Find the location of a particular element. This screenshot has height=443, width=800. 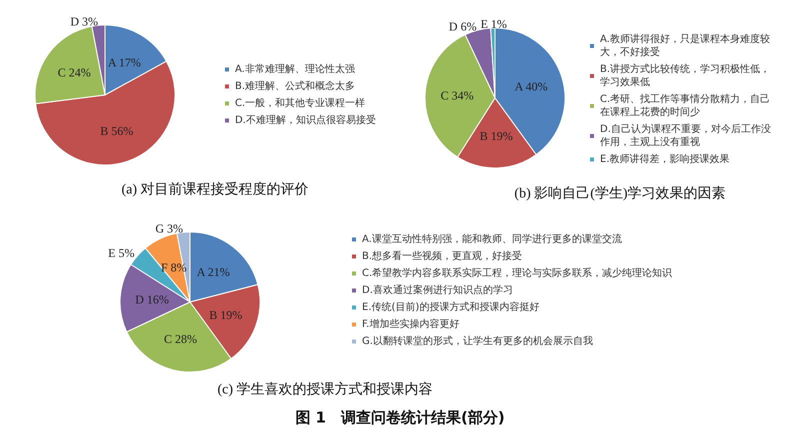

legend-label: E.传统(目前)的授课方式和授课内容挺好 is located at coordinates (451, 307).